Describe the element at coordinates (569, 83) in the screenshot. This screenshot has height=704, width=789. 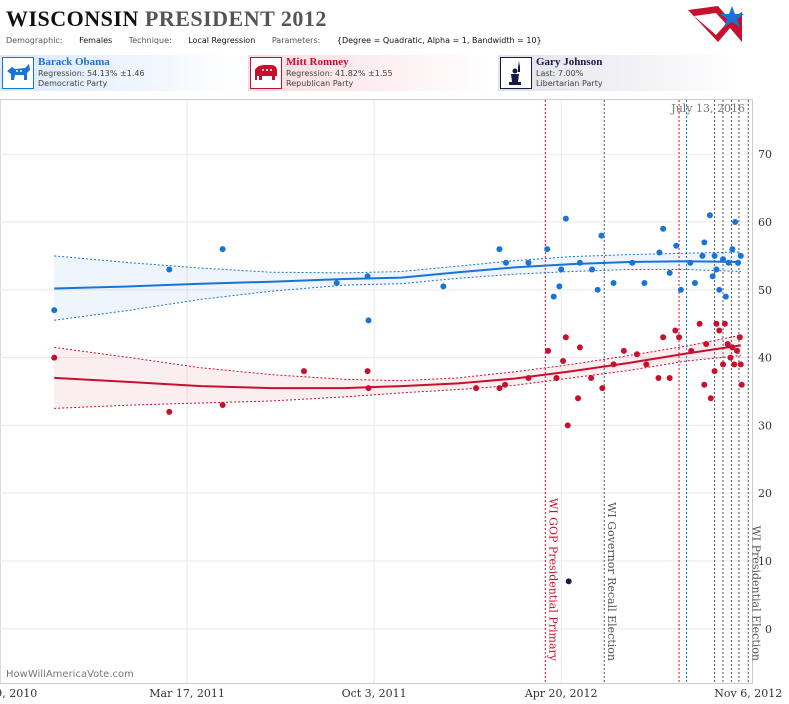
I see `candidate-party: Libertarian Party` at that location.